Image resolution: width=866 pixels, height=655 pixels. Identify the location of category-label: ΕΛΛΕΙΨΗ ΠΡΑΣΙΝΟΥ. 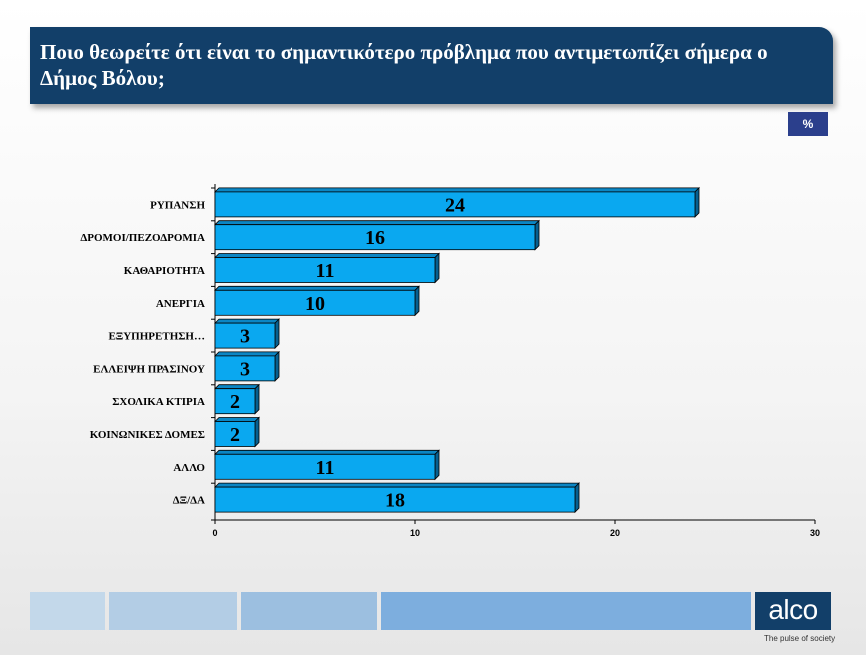
(149, 369).